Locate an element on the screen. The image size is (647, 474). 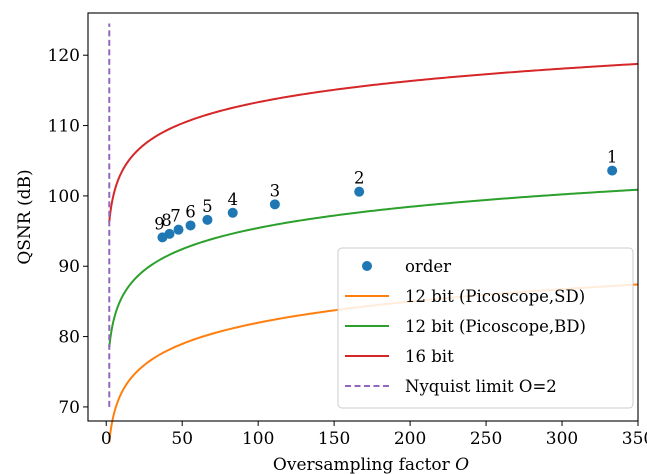
legend-label: Nyquist limit O=2 is located at coordinates (481, 386).